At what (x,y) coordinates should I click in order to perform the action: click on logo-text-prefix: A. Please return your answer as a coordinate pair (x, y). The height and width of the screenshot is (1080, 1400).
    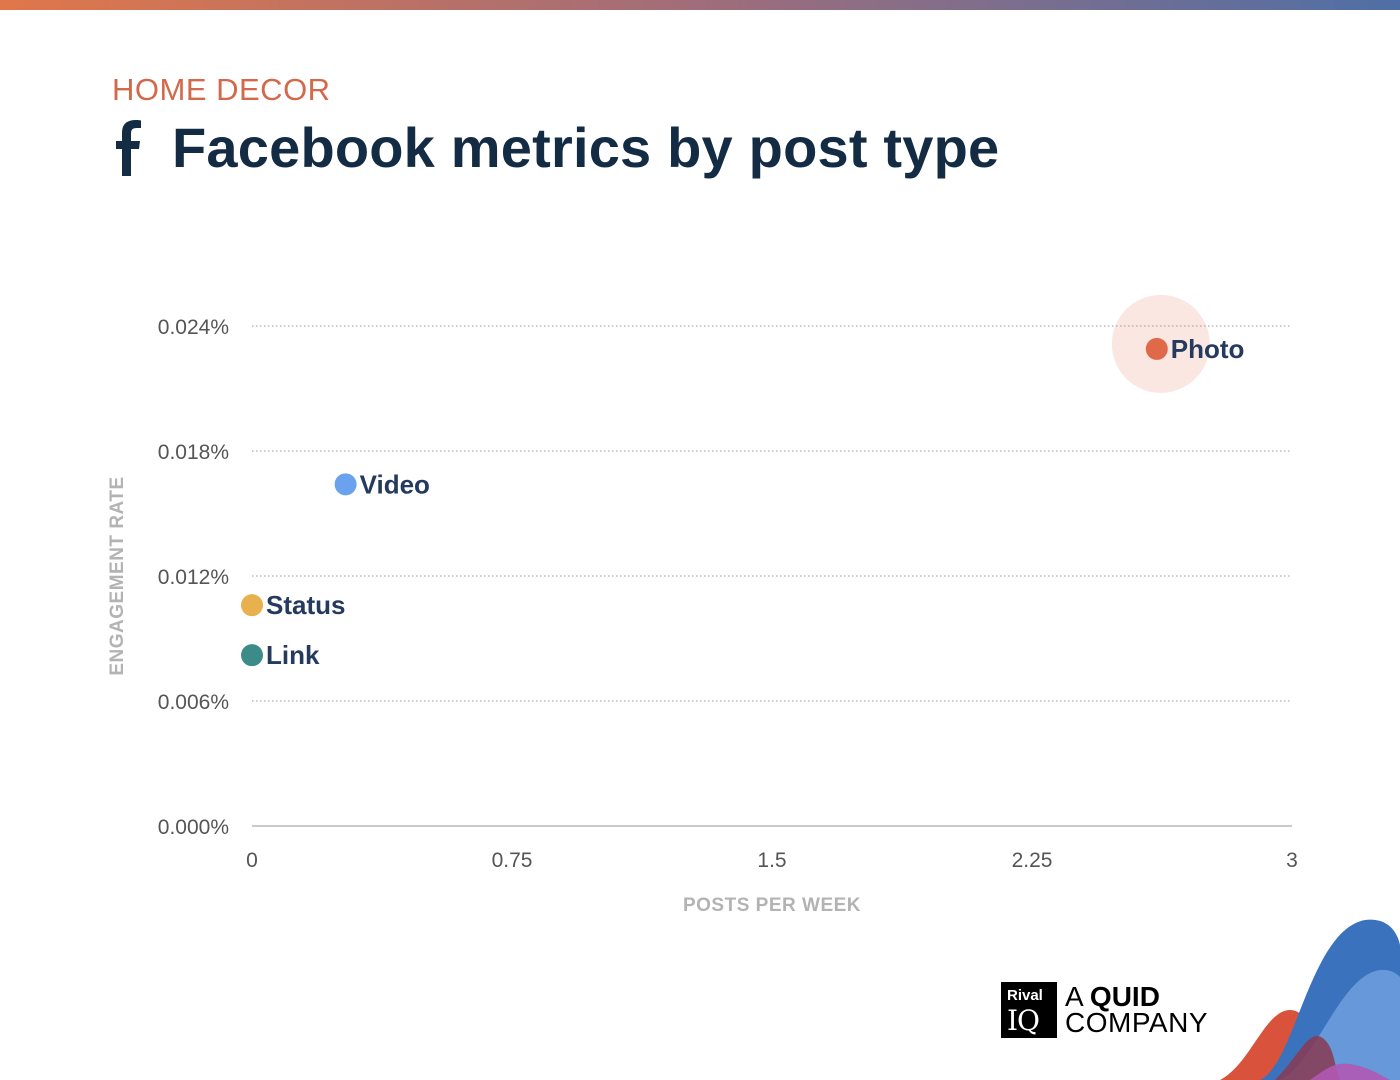
    Looking at the image, I should click on (1077, 996).